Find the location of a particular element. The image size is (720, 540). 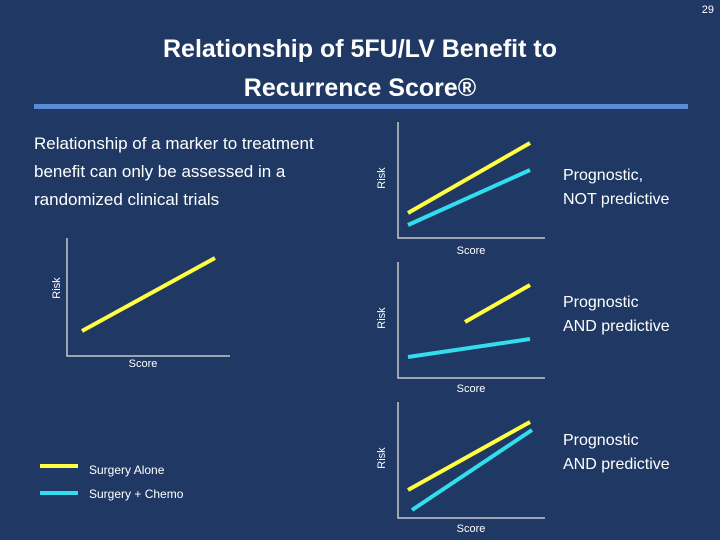

panel1-line-surgery-chemo is located at coordinates (469, 197).